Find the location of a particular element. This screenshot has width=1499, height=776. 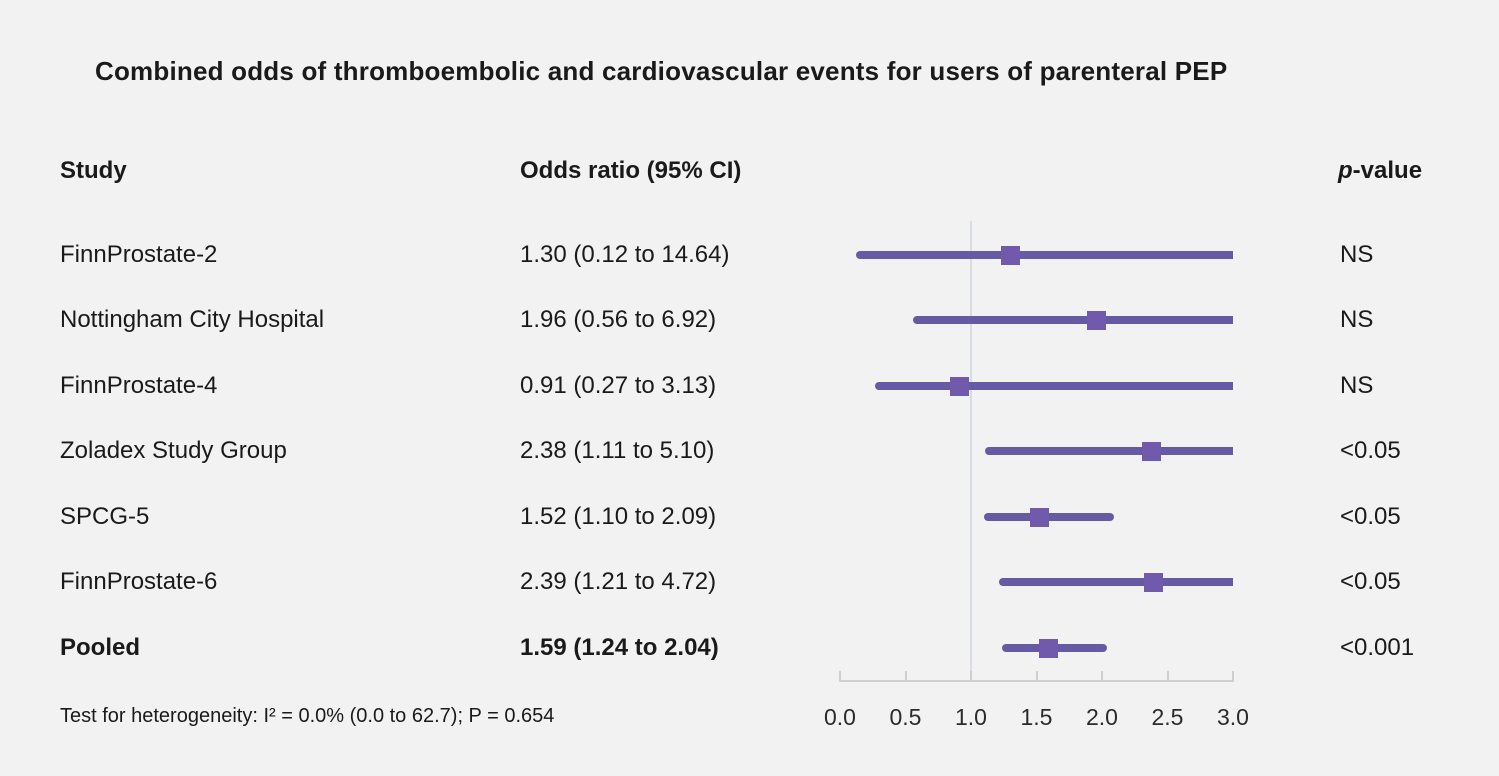

odds-ratio-label: 2.39 (1.21 to 4.72) is located at coordinates (618, 581).